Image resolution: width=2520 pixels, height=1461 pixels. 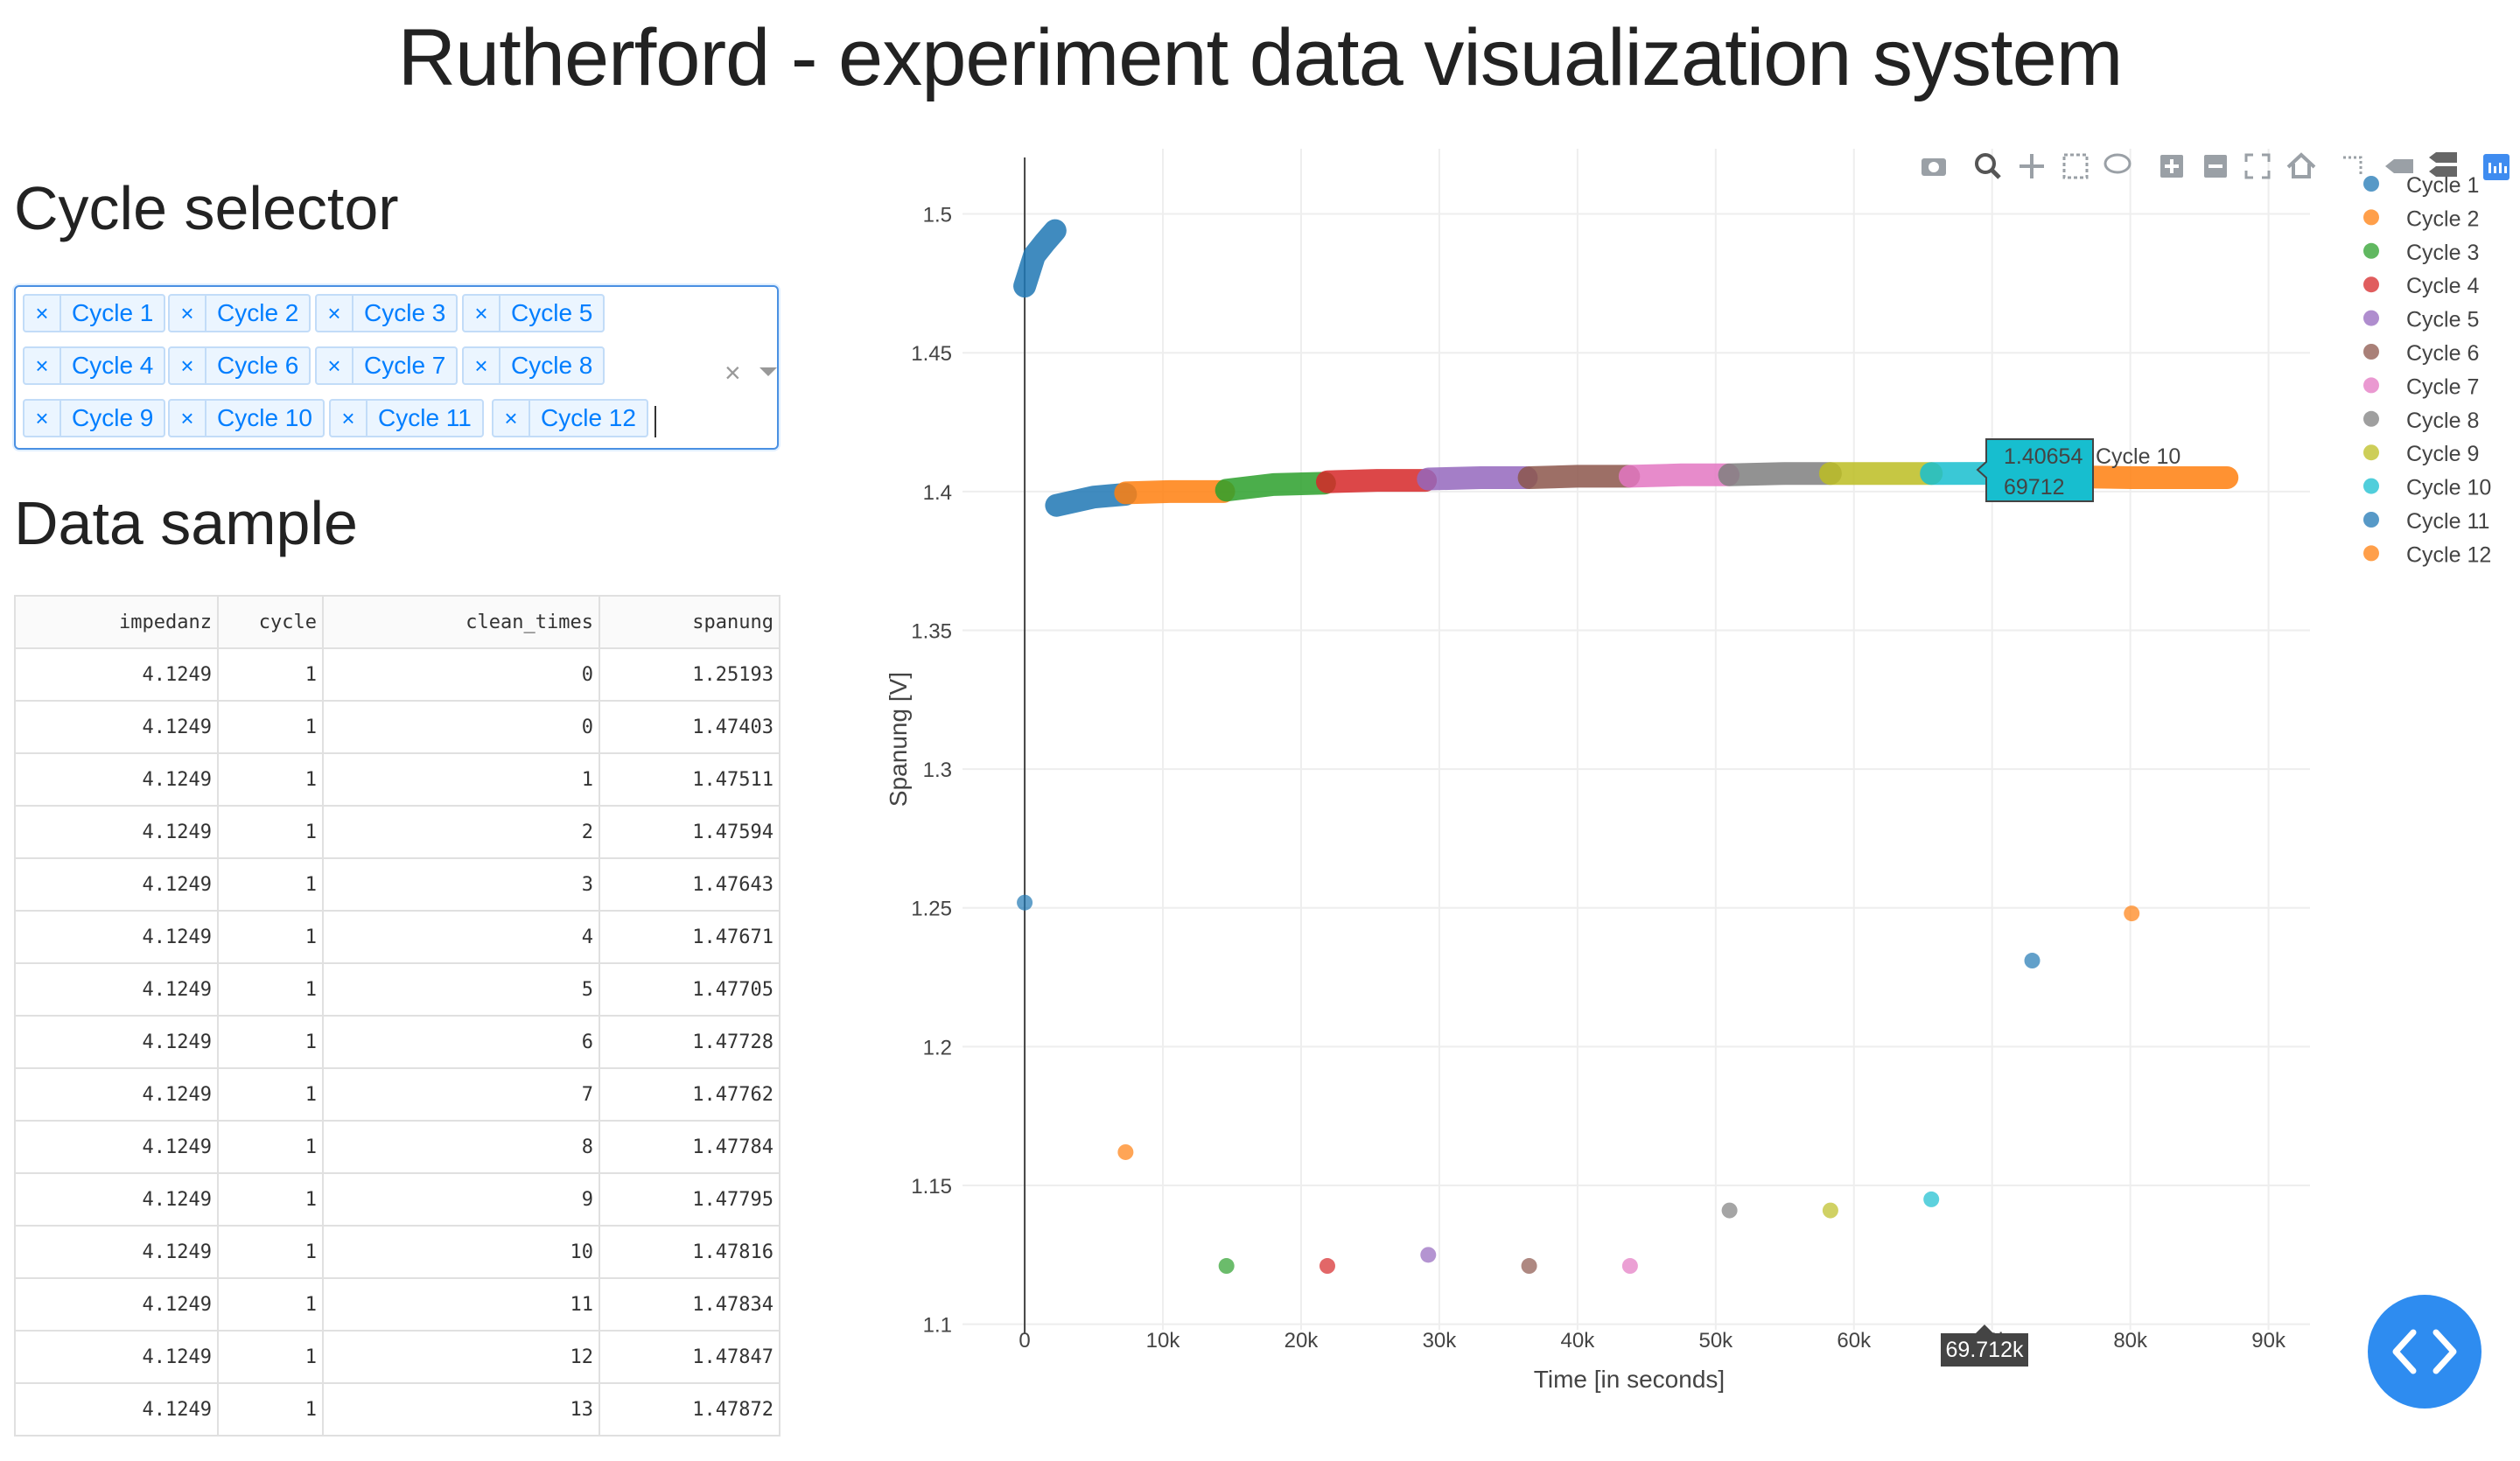 What do you see at coordinates (2442, 253) in the screenshot?
I see `legend-label: Cycle 3` at bounding box center [2442, 253].